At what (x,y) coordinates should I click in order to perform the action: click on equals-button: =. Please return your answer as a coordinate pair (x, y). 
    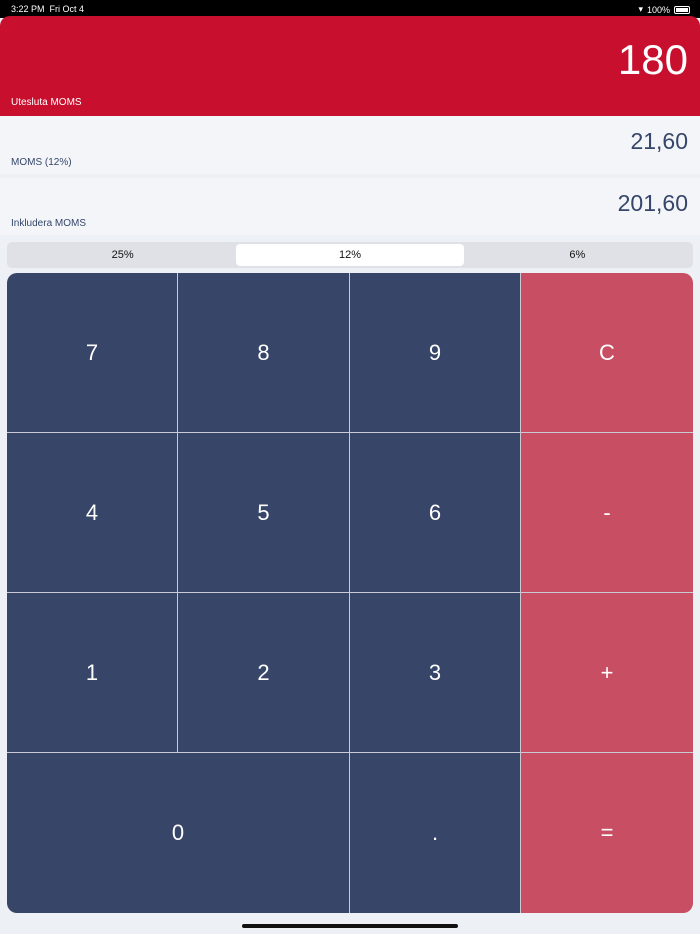
    Looking at the image, I should click on (607, 833).